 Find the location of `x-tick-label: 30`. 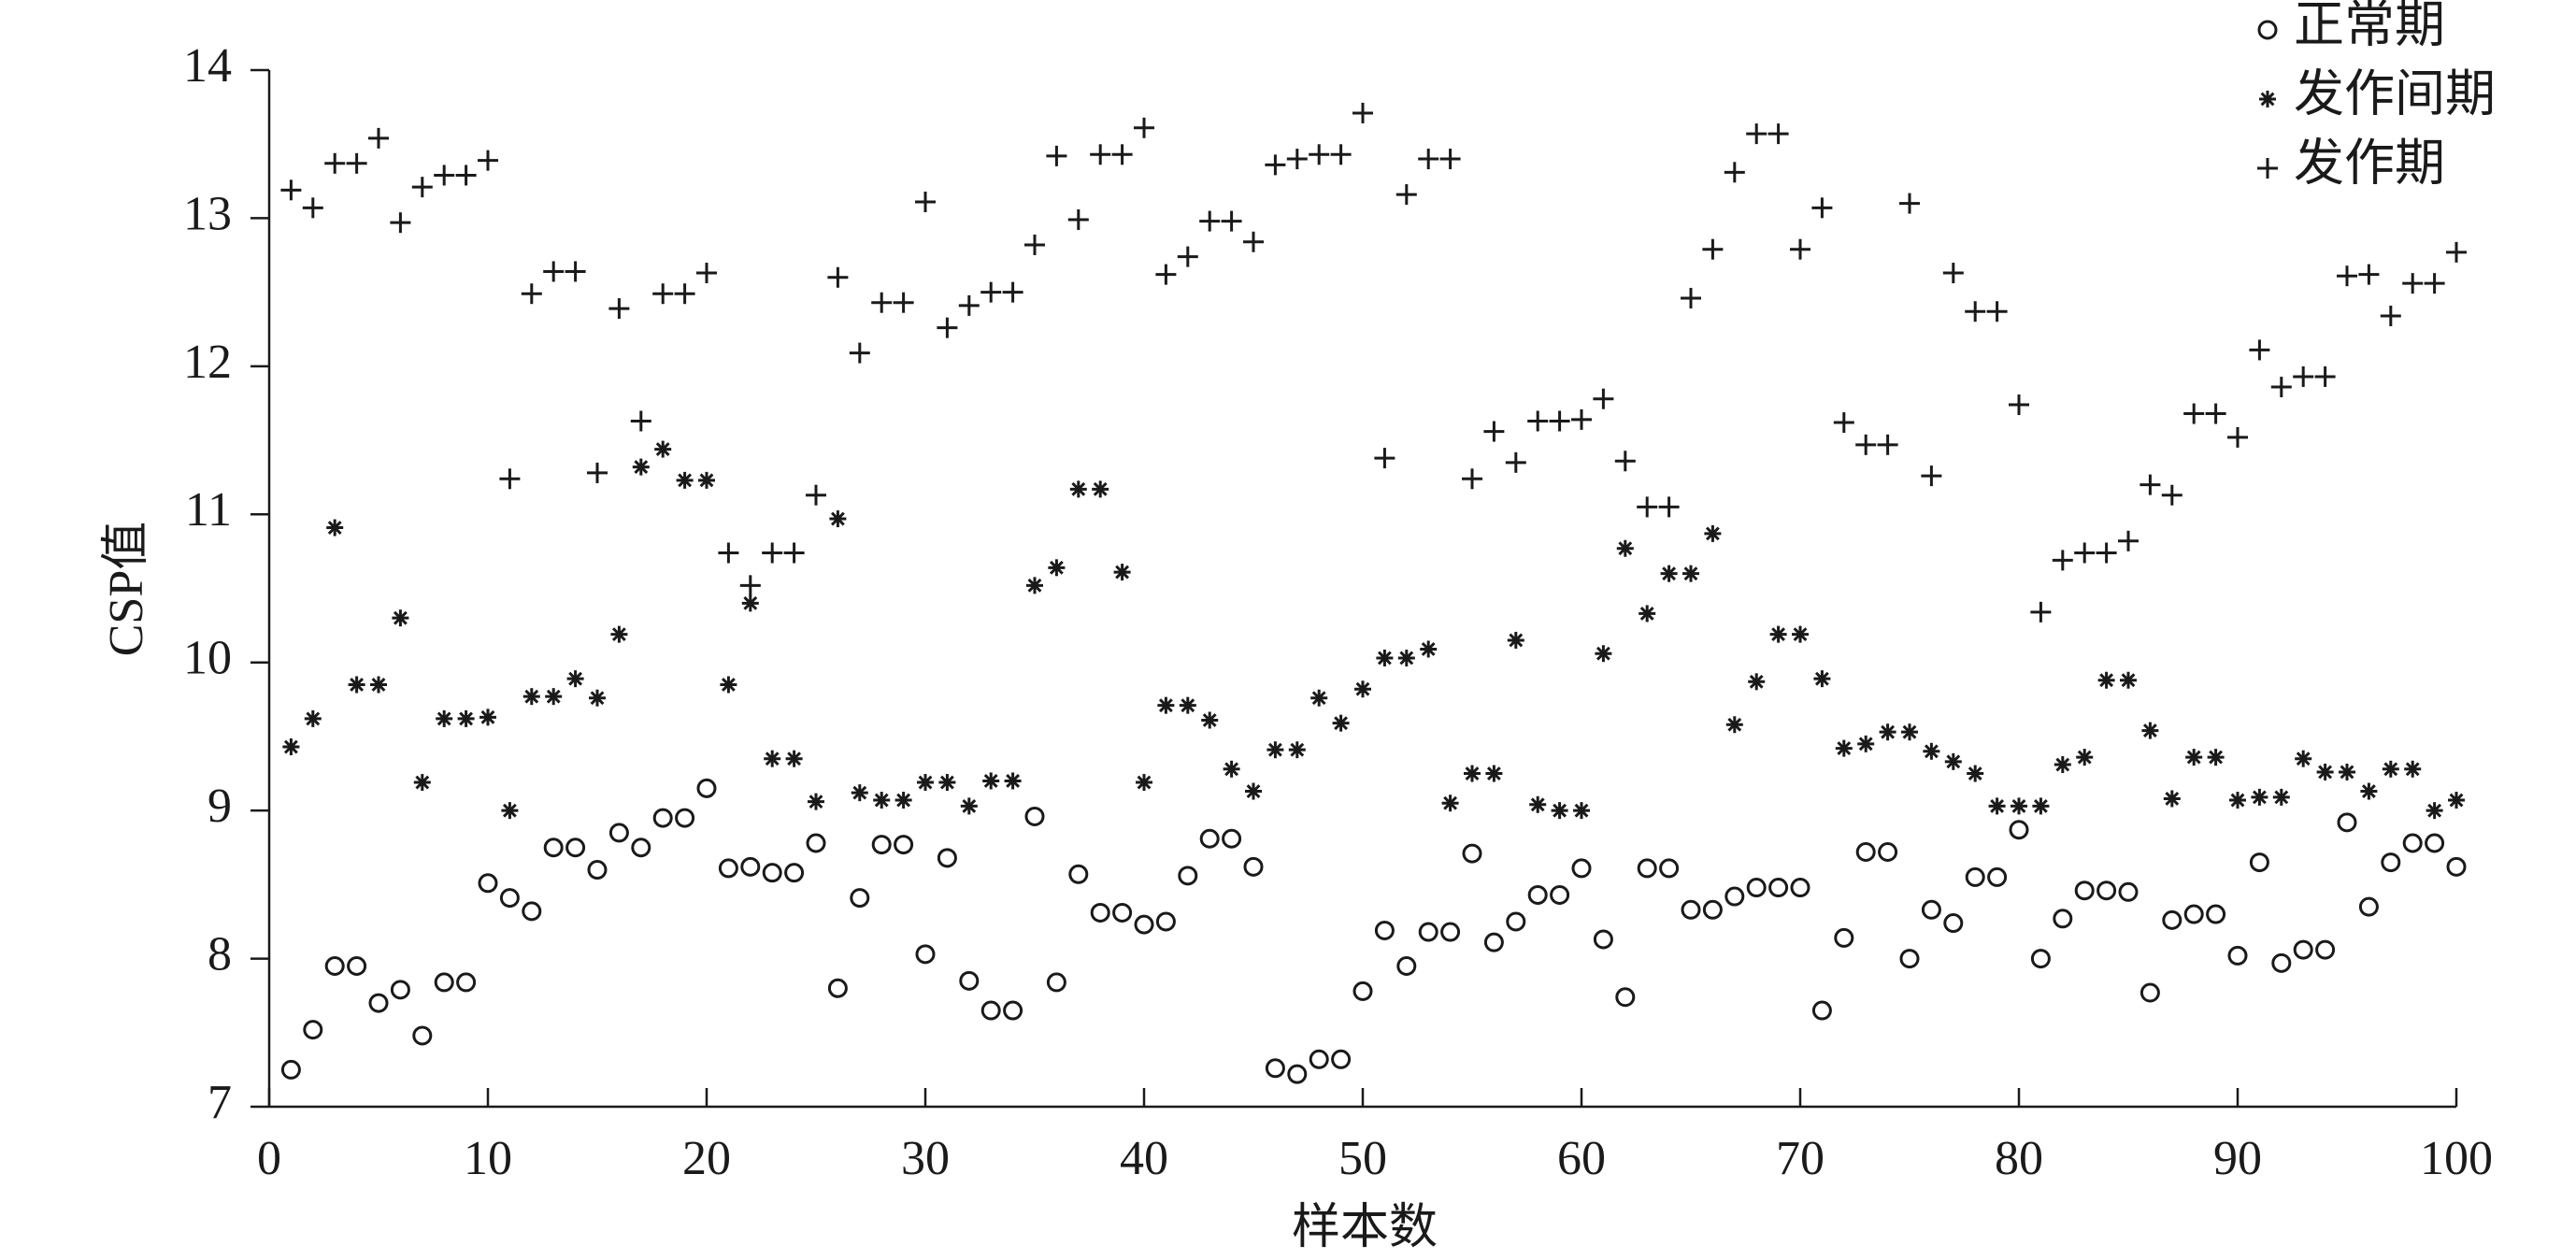

x-tick-label: 30 is located at coordinates (925, 1158).